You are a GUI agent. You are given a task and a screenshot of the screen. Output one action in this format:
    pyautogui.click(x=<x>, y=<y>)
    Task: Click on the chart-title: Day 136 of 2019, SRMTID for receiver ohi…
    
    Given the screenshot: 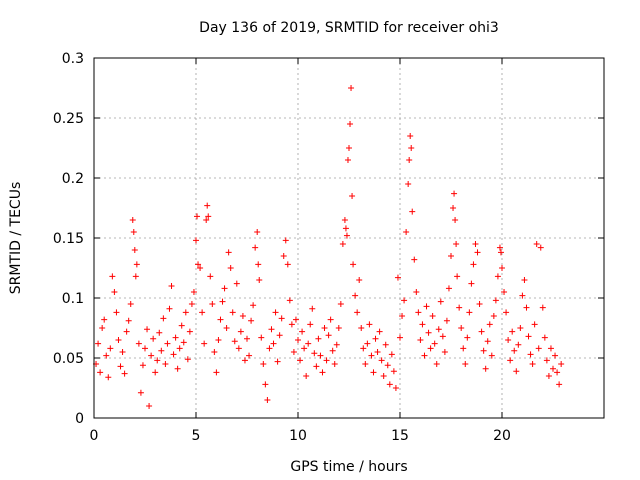 What is the action you would take?
    pyautogui.click(x=349, y=28)
    